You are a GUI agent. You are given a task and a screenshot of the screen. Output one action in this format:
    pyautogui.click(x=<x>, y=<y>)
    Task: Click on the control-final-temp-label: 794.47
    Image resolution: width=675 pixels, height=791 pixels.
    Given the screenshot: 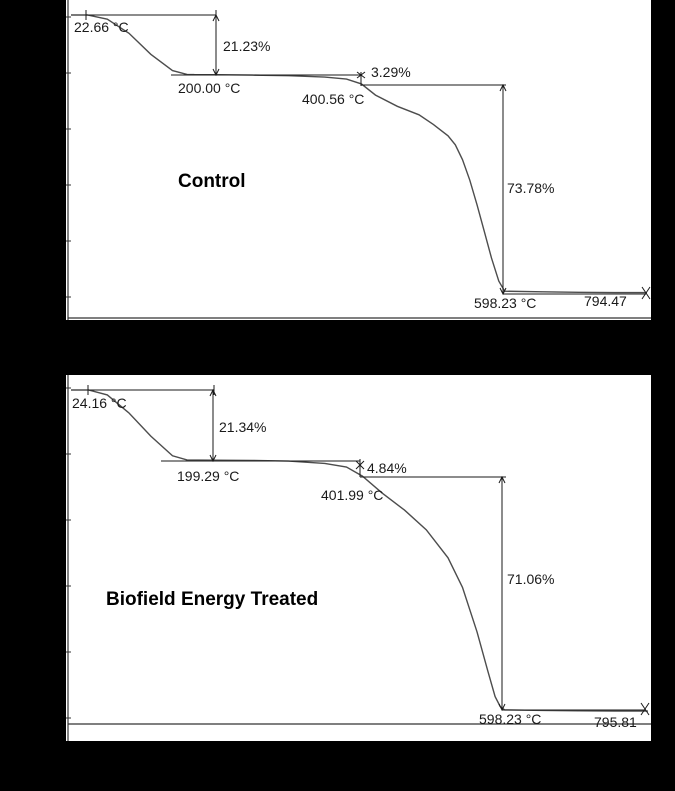 What is the action you would take?
    pyautogui.click(x=605, y=301)
    